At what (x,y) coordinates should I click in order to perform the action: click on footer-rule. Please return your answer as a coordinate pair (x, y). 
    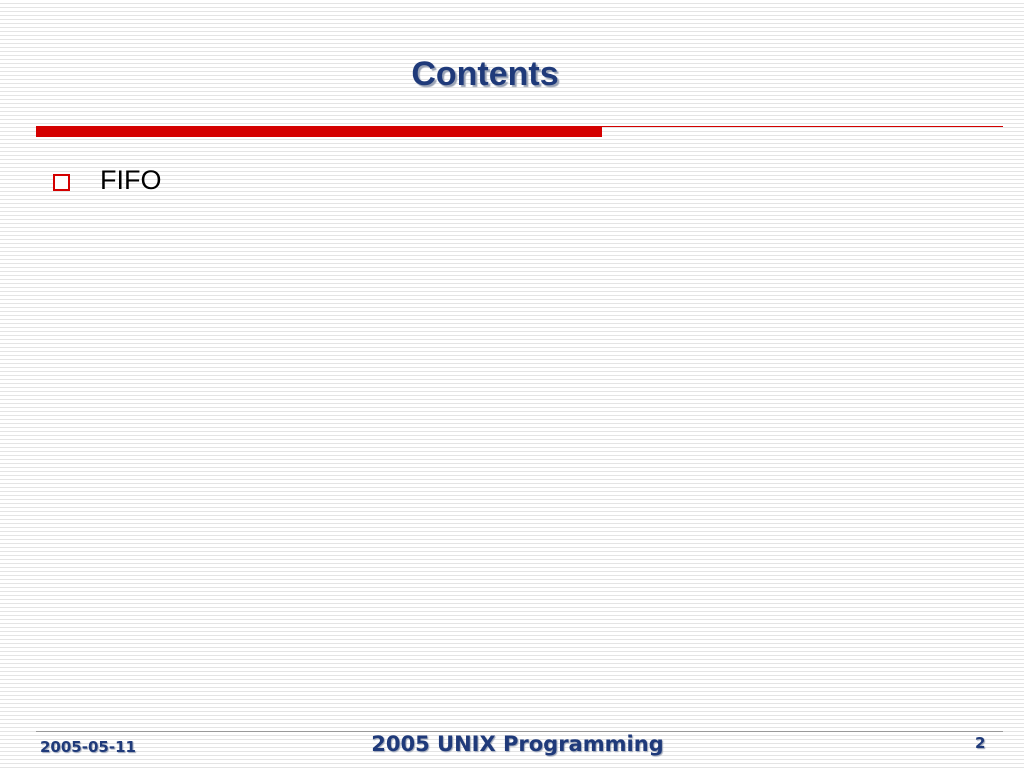
    Looking at the image, I should click on (519, 731).